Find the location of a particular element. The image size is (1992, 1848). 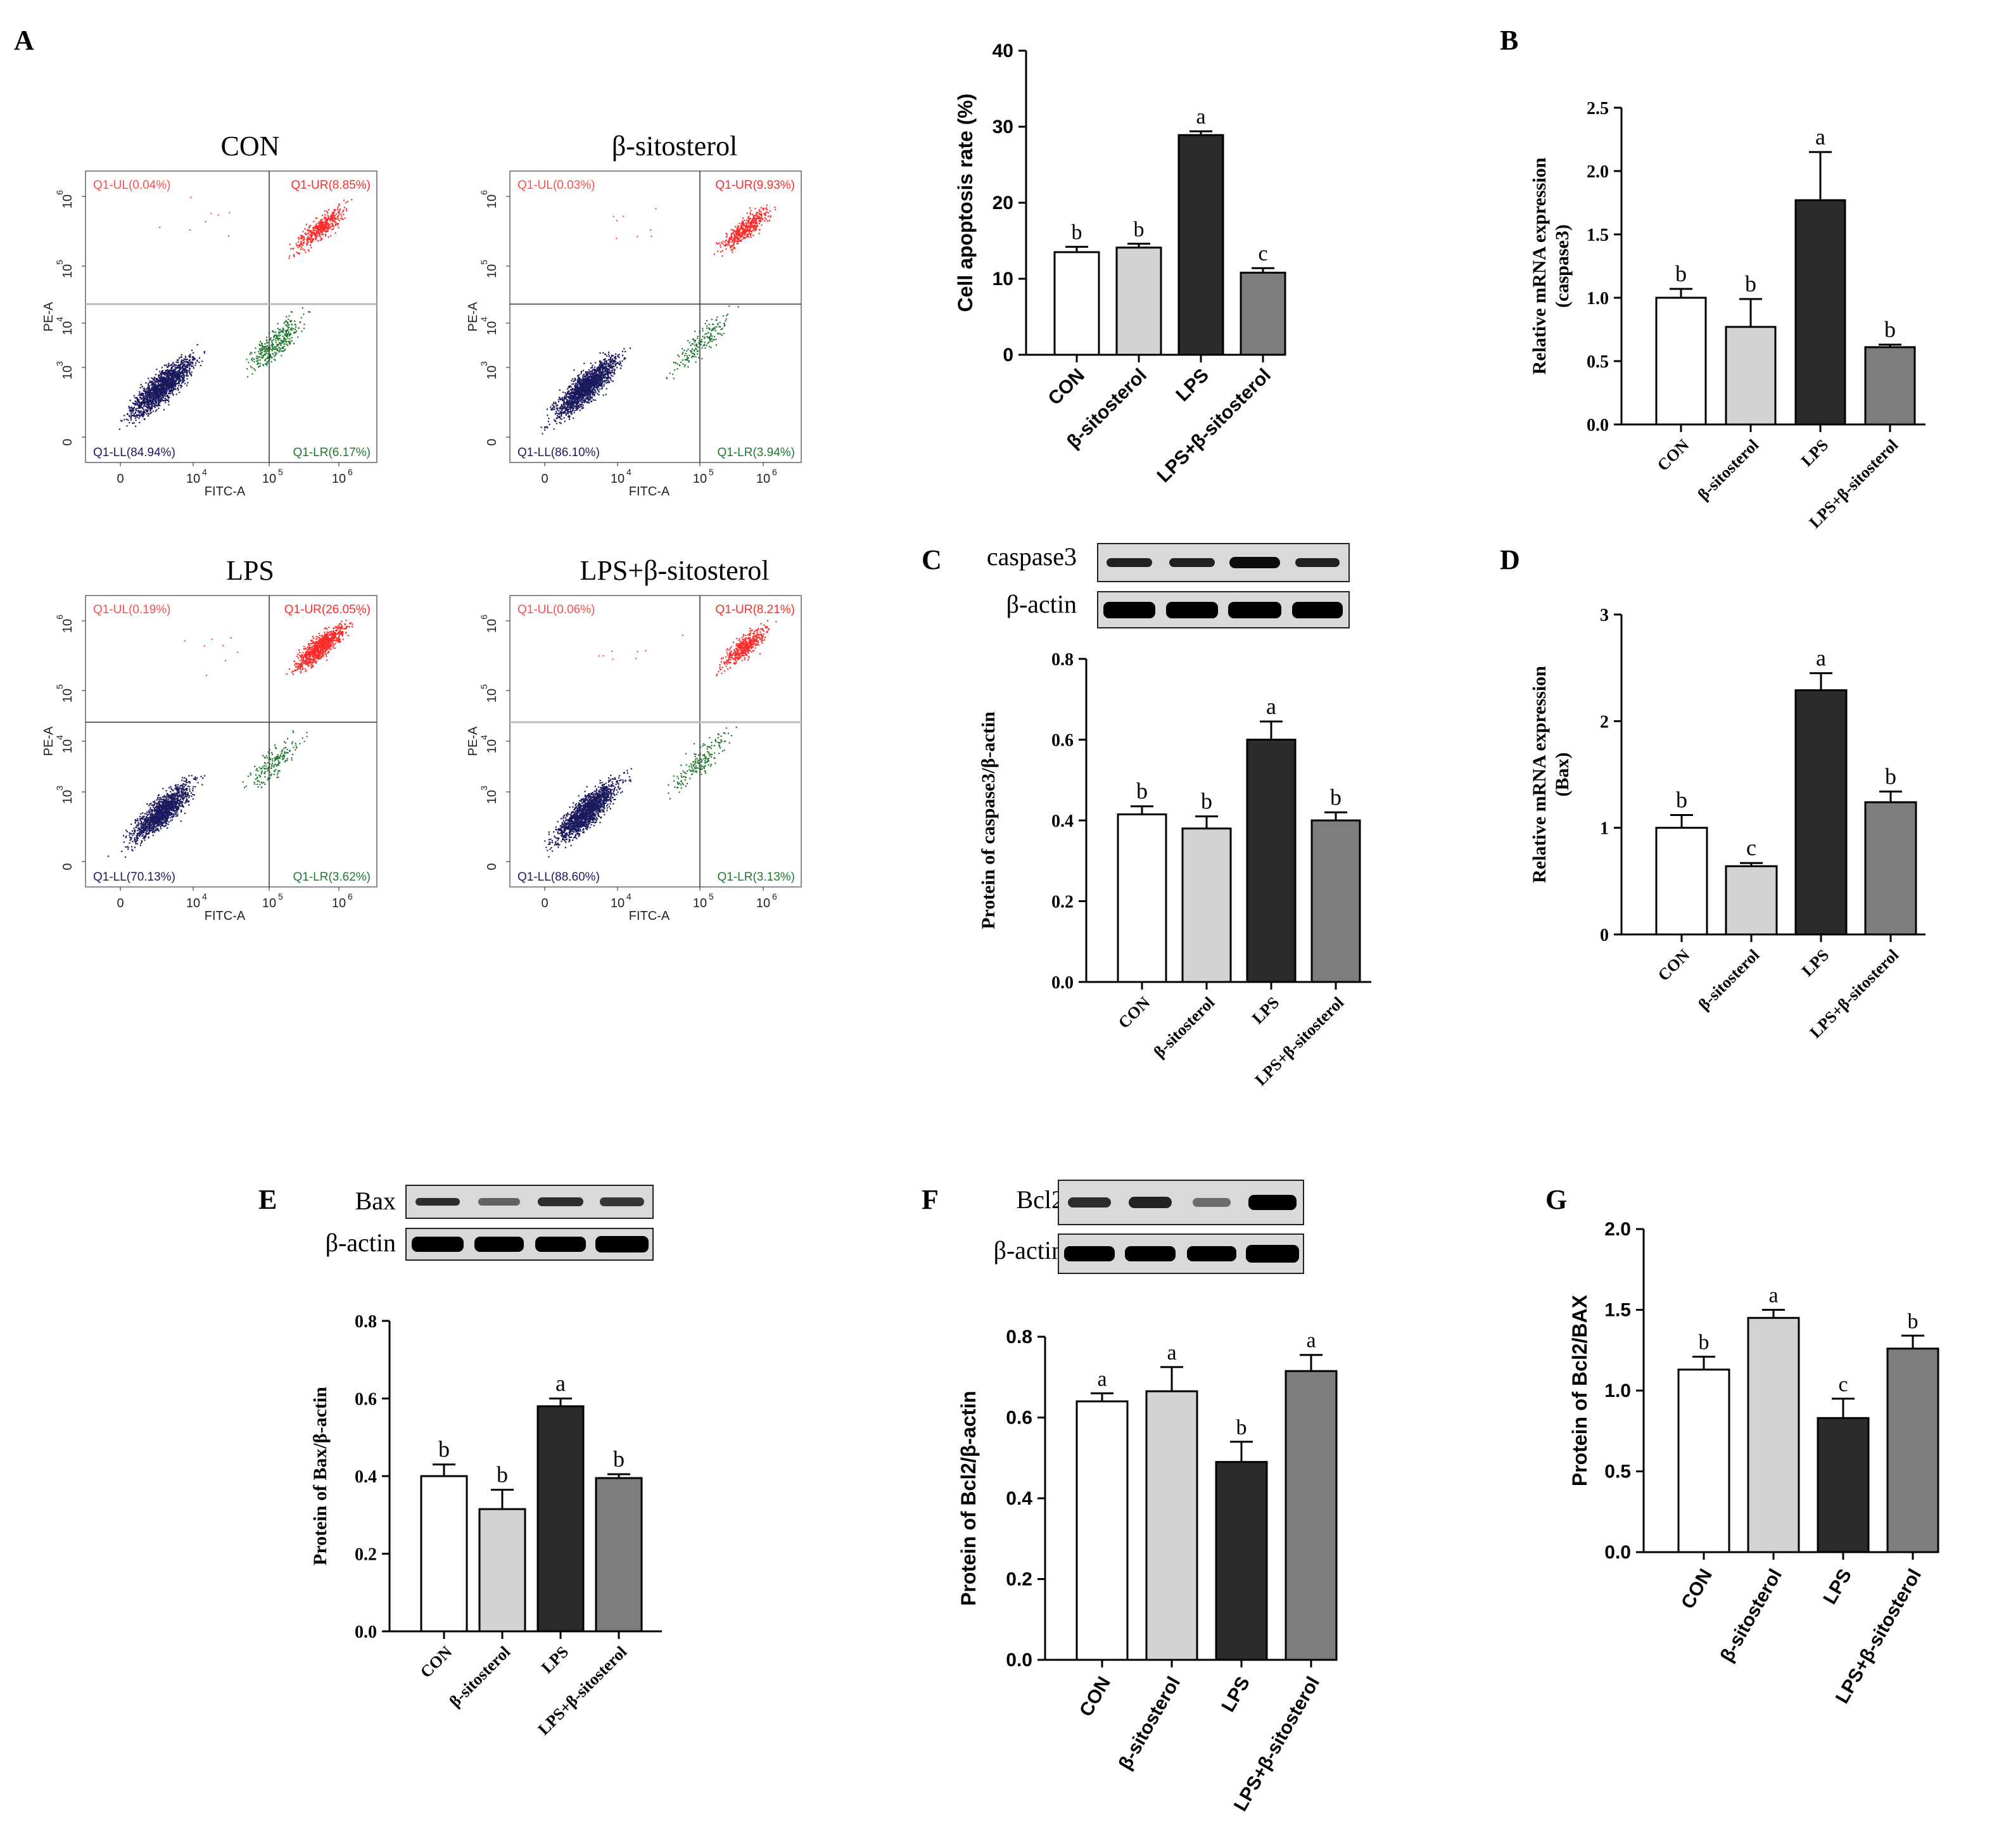

wb-c-protein-label: caspase3 is located at coordinates (1031, 556).